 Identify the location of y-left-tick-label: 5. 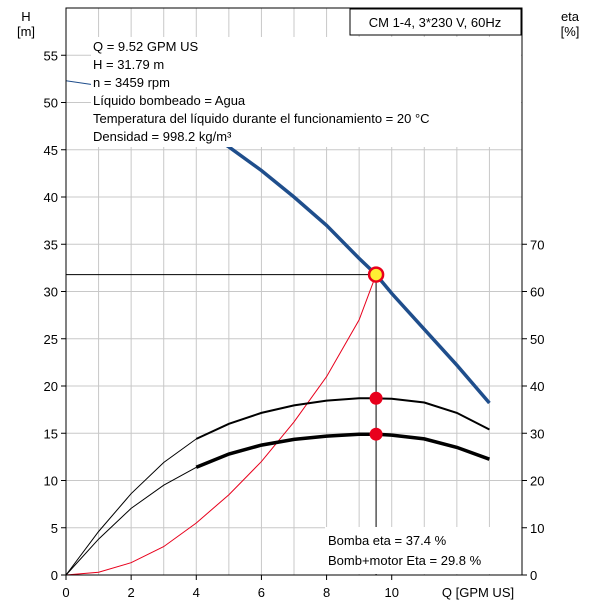
(54, 528).